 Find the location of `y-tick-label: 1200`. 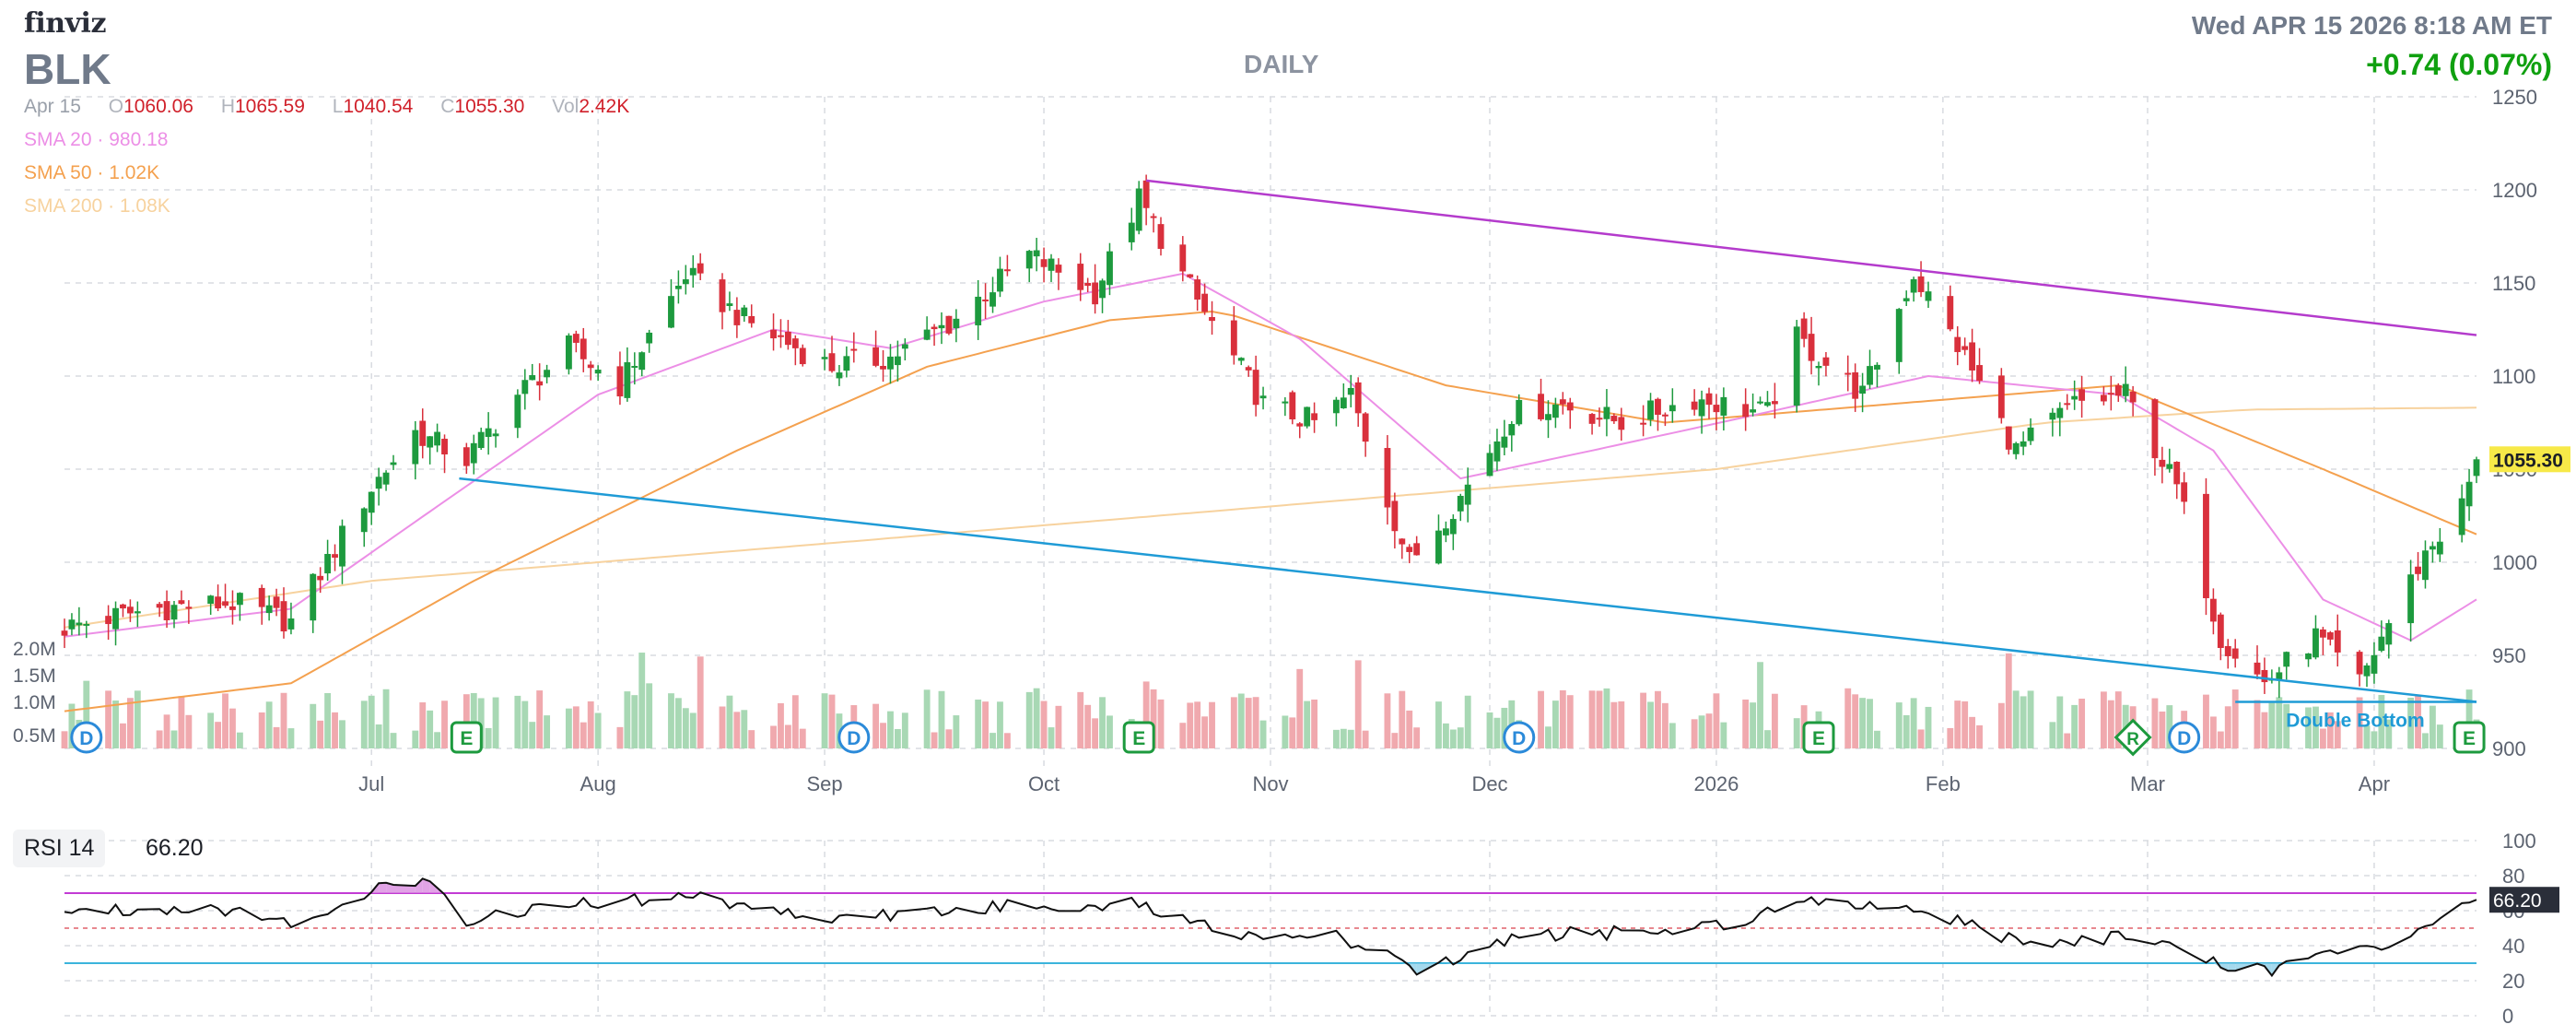

y-tick-label: 1200 is located at coordinates (2514, 190).